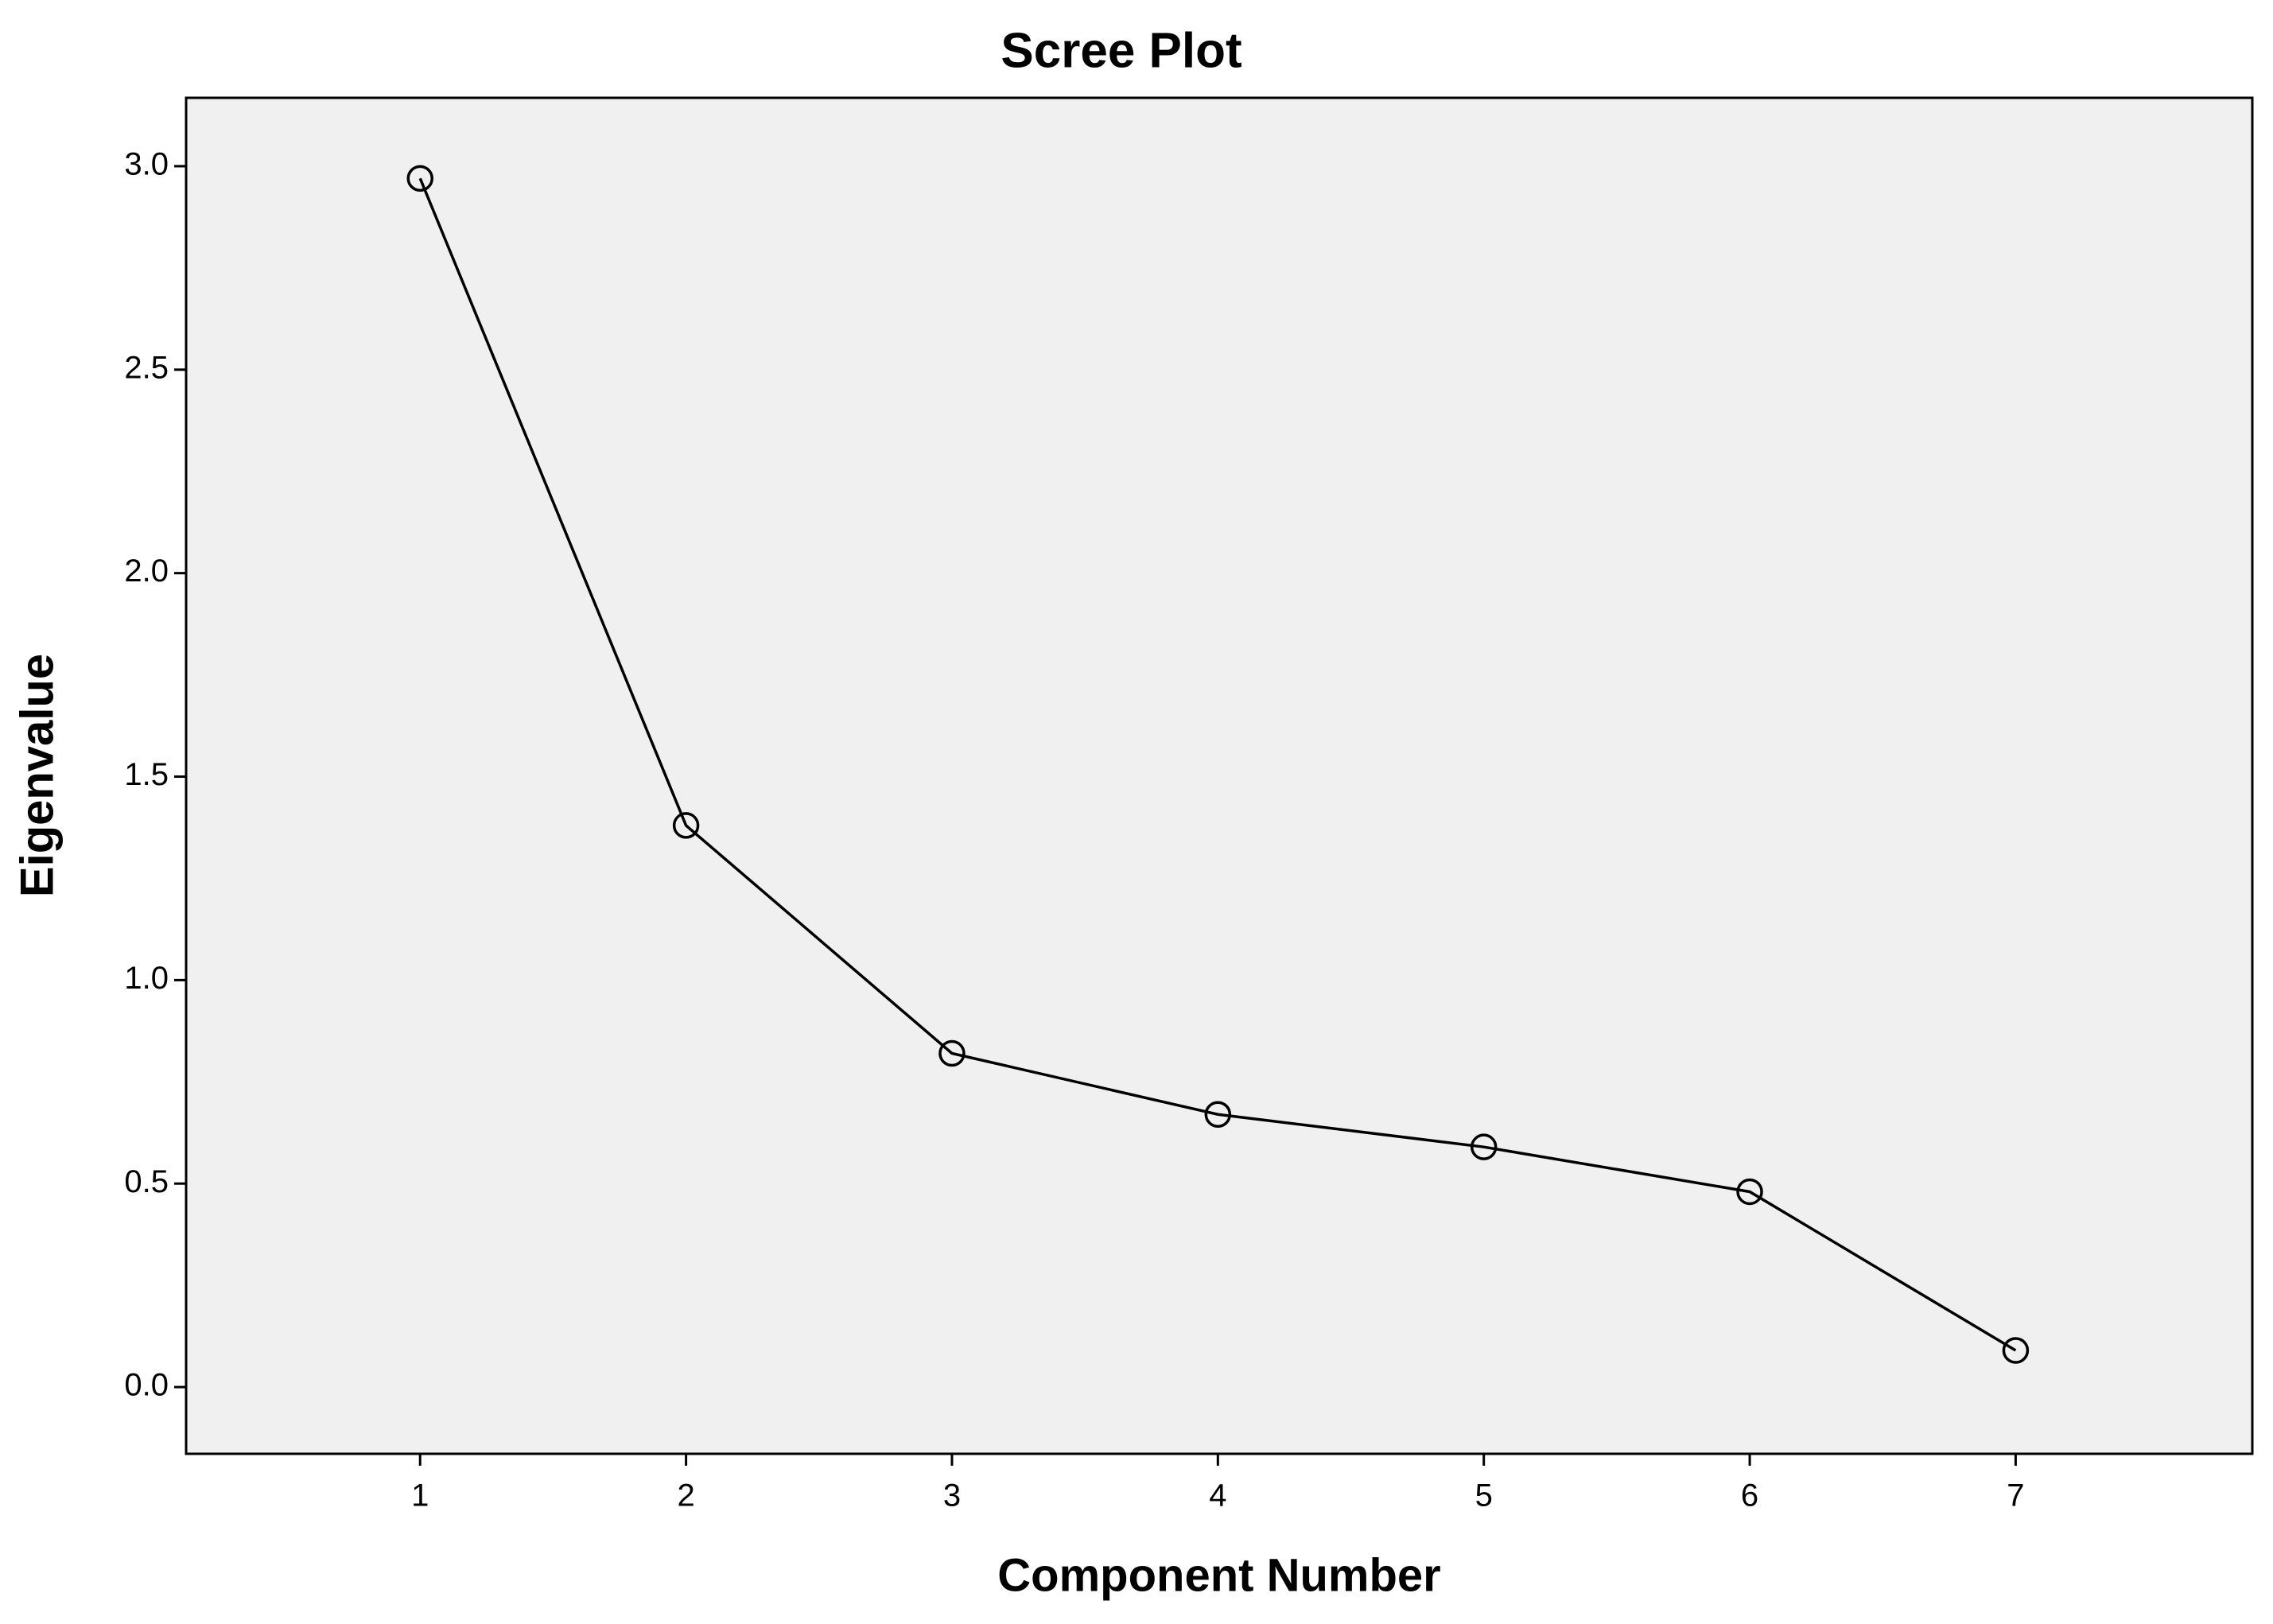  Describe the element at coordinates (146, 1181) in the screenshot. I see `y-tick-label: 0.5` at that location.